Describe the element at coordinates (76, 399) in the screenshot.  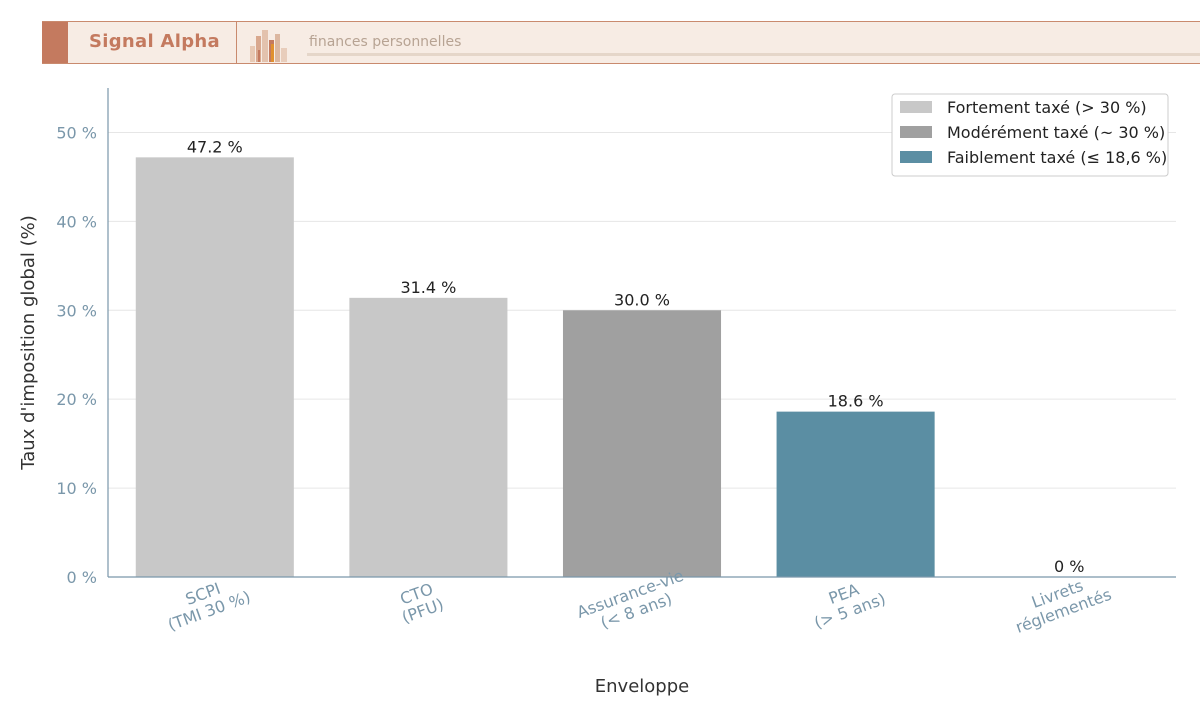
I see `y-tick-label: 20 %` at that location.